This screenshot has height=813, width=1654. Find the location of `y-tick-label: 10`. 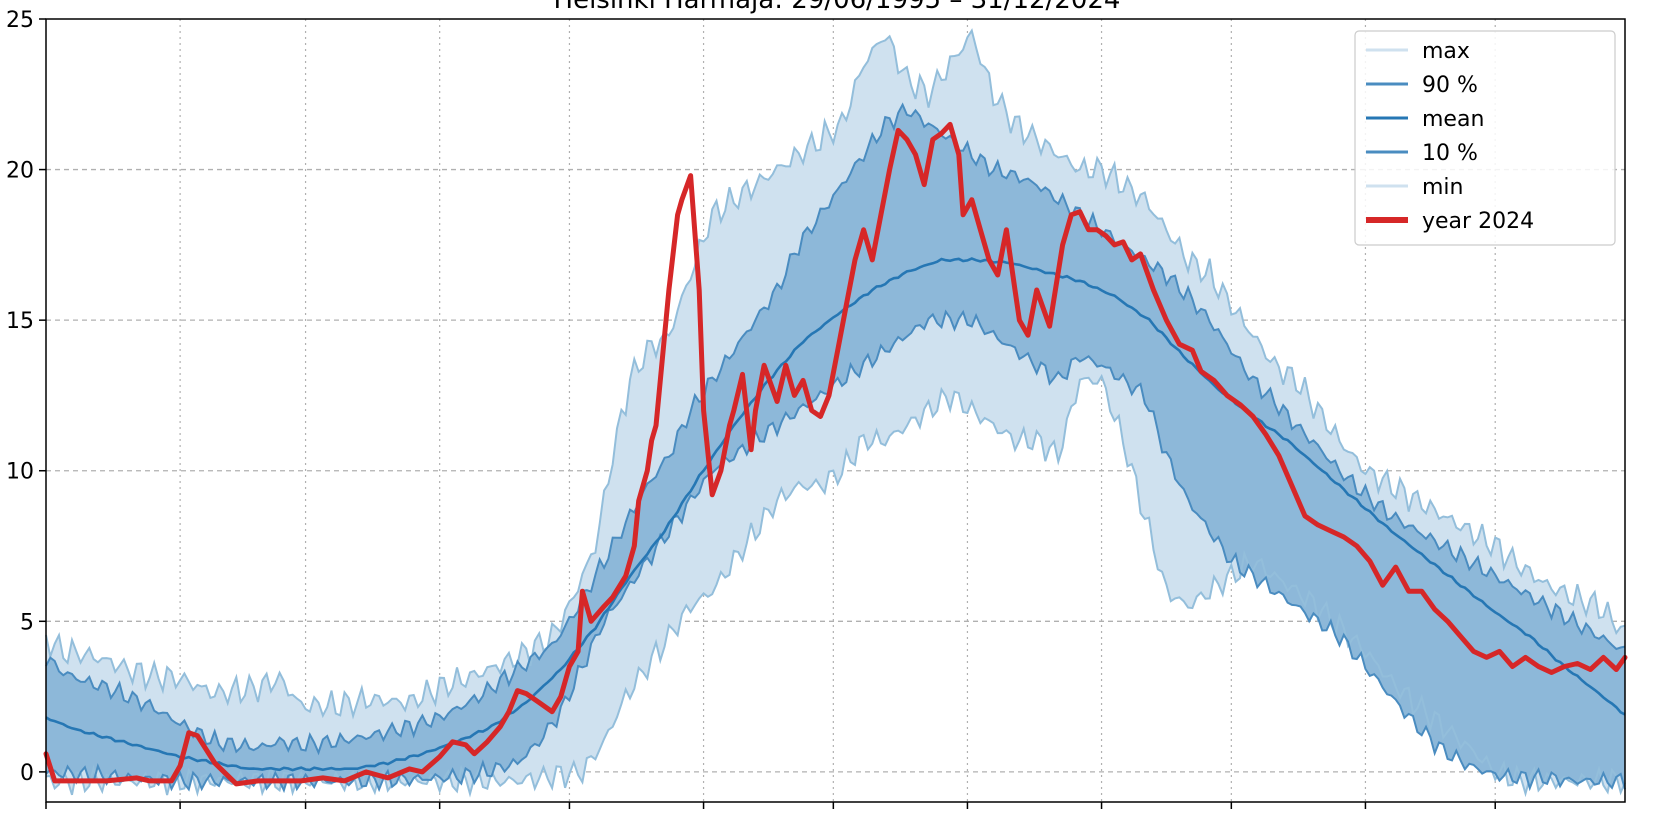

y-tick-label: 10 is located at coordinates (20, 472).